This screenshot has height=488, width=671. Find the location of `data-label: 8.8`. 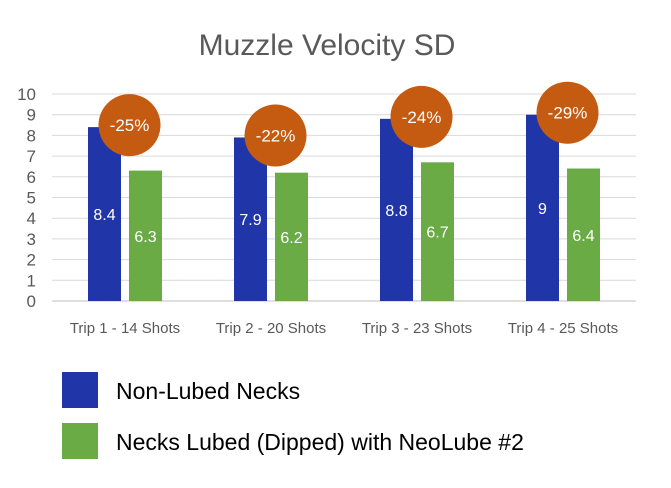

data-label: 8.8 is located at coordinates (396, 211).